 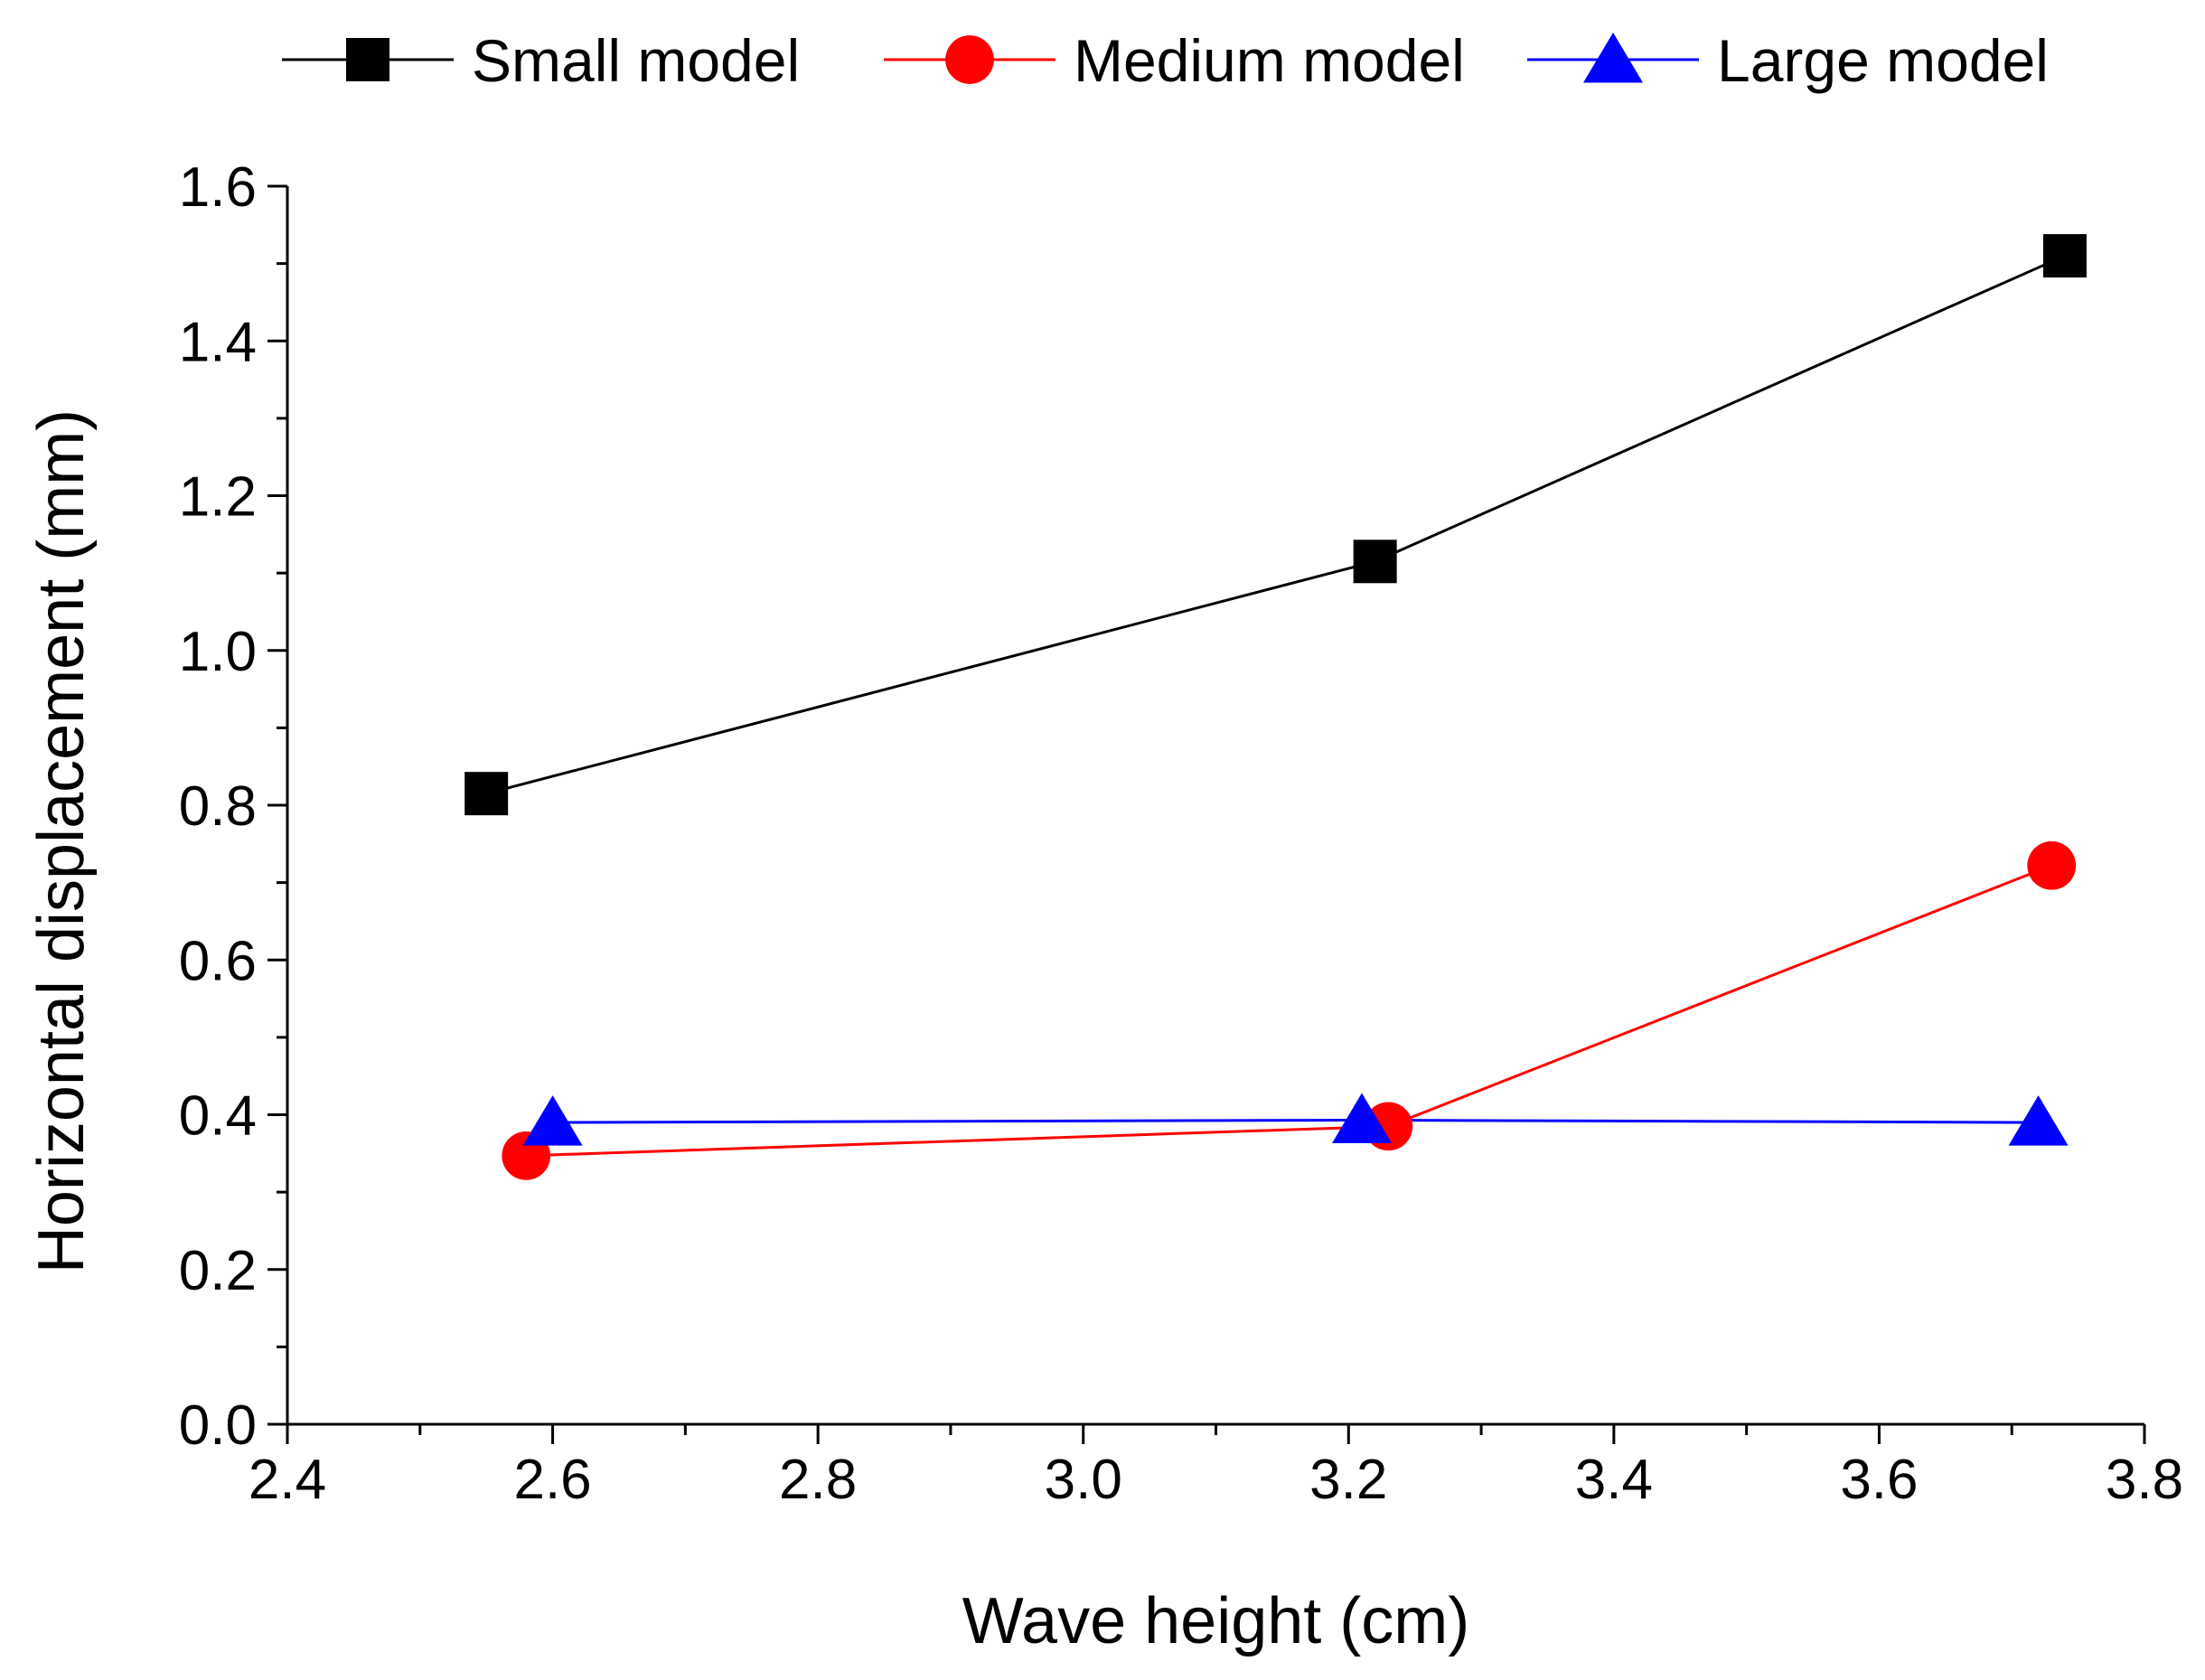 What do you see at coordinates (1883, 60) in the screenshot?
I see `legend-label-large-model: Large model` at bounding box center [1883, 60].